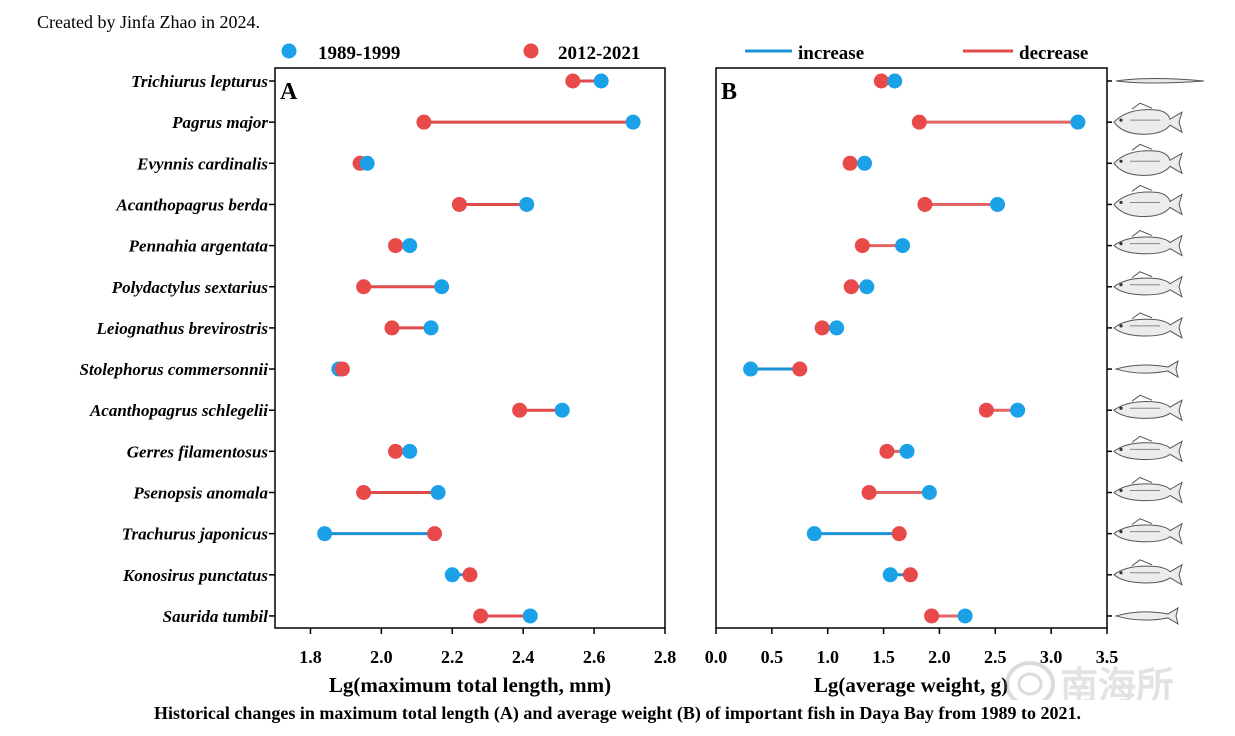  I want to click on panel-a-xtick-label: 2.4, so click(523, 657).